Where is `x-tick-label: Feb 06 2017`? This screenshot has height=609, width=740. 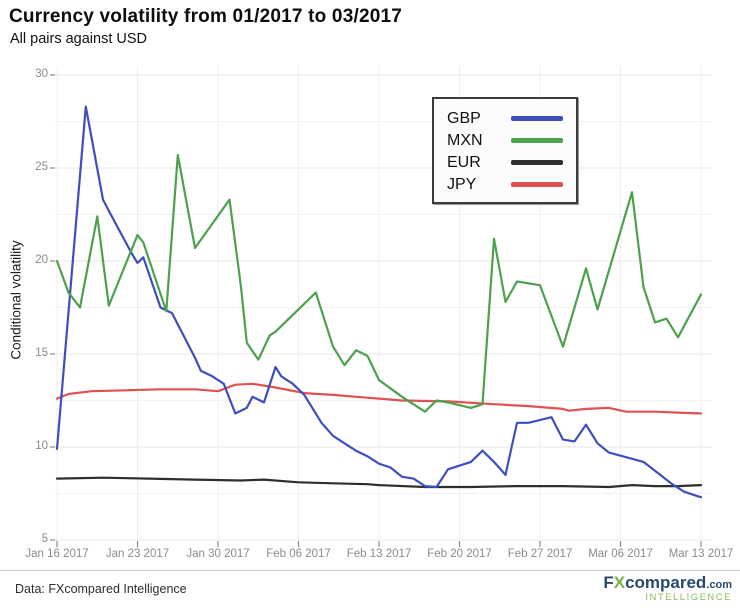 x-tick-label: Feb 06 2017 is located at coordinates (298, 554).